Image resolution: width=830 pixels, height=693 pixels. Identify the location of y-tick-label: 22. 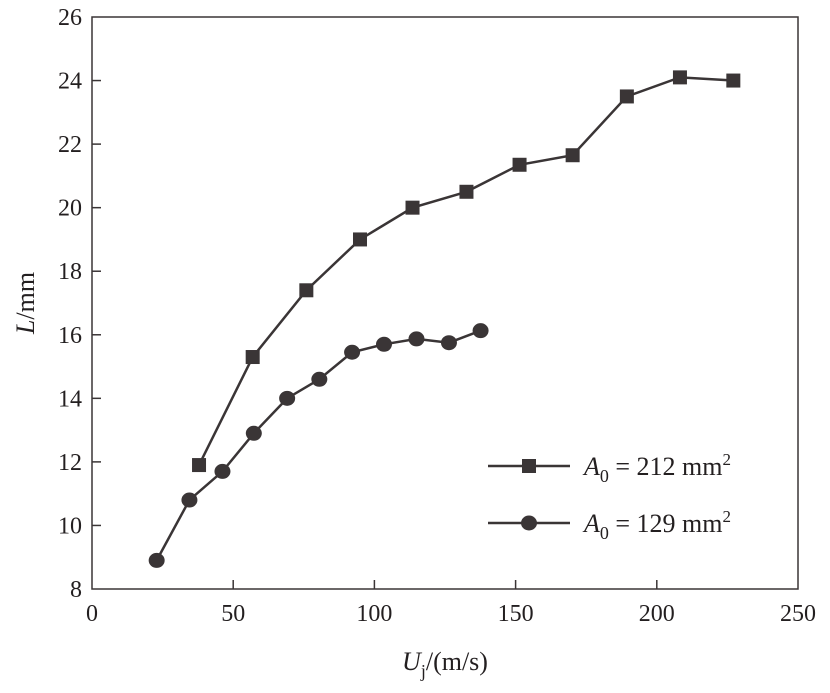
(70, 145).